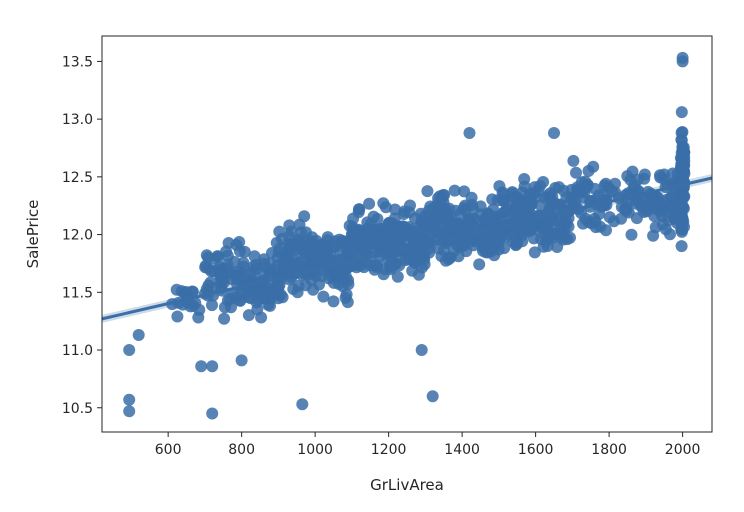 The height and width of the screenshot is (512, 744). I want to click on x-tick-label: 1800, so click(609, 450).